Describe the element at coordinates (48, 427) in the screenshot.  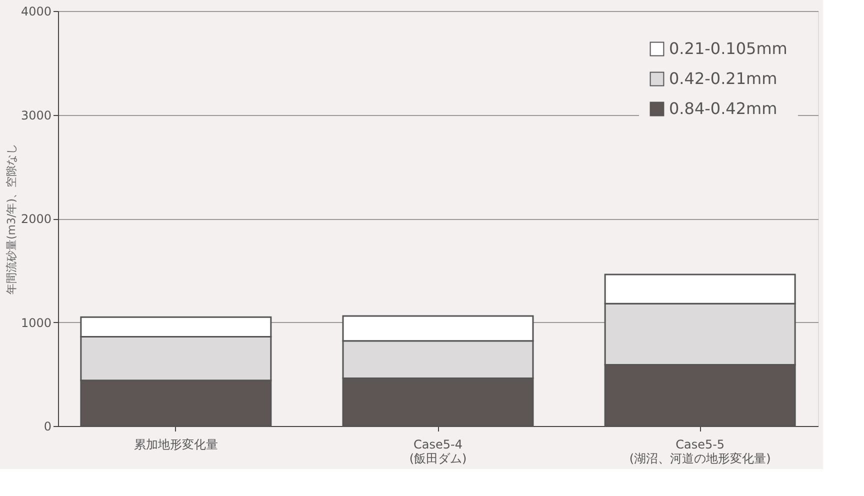
I see `y-tick-label: 0` at that location.